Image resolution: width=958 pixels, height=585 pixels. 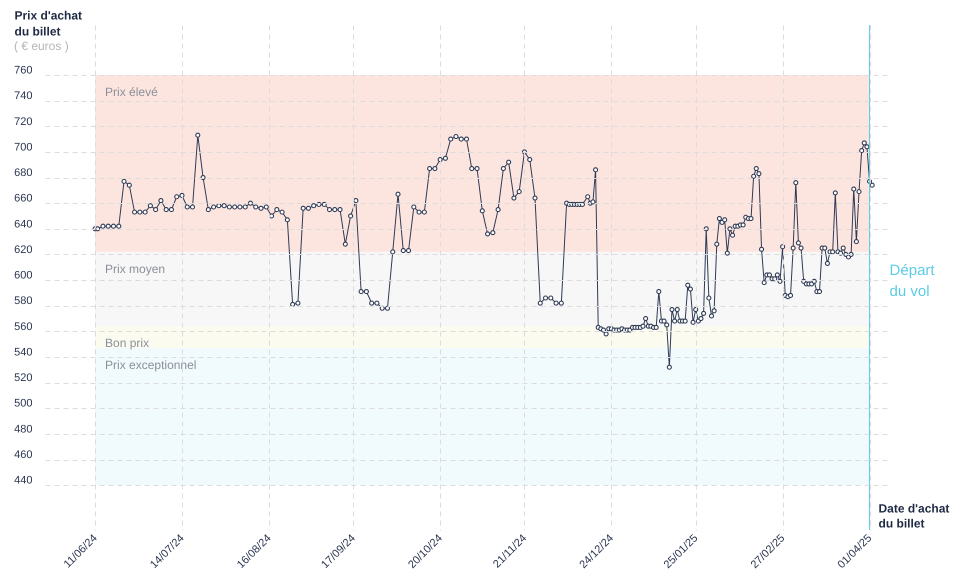 What do you see at coordinates (23, 122) in the screenshot?
I see `y-tick-label: 720` at bounding box center [23, 122].